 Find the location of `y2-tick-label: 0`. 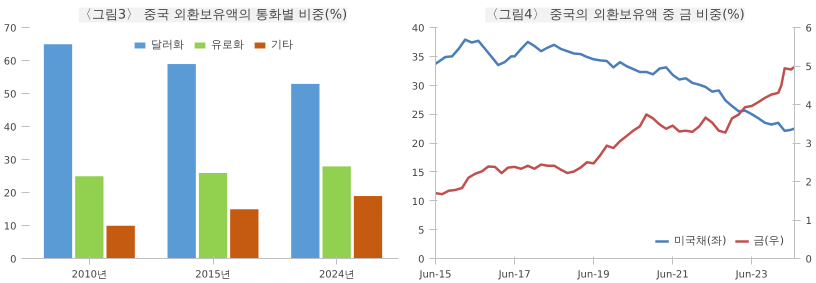

y2-tick-label: 0 is located at coordinates (809, 260).